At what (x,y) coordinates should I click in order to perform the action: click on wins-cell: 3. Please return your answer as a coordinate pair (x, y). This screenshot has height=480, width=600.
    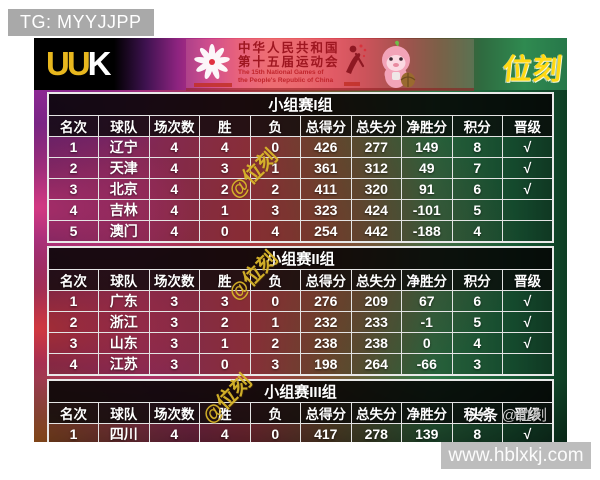
    Looking at the image, I should click on (225, 301).